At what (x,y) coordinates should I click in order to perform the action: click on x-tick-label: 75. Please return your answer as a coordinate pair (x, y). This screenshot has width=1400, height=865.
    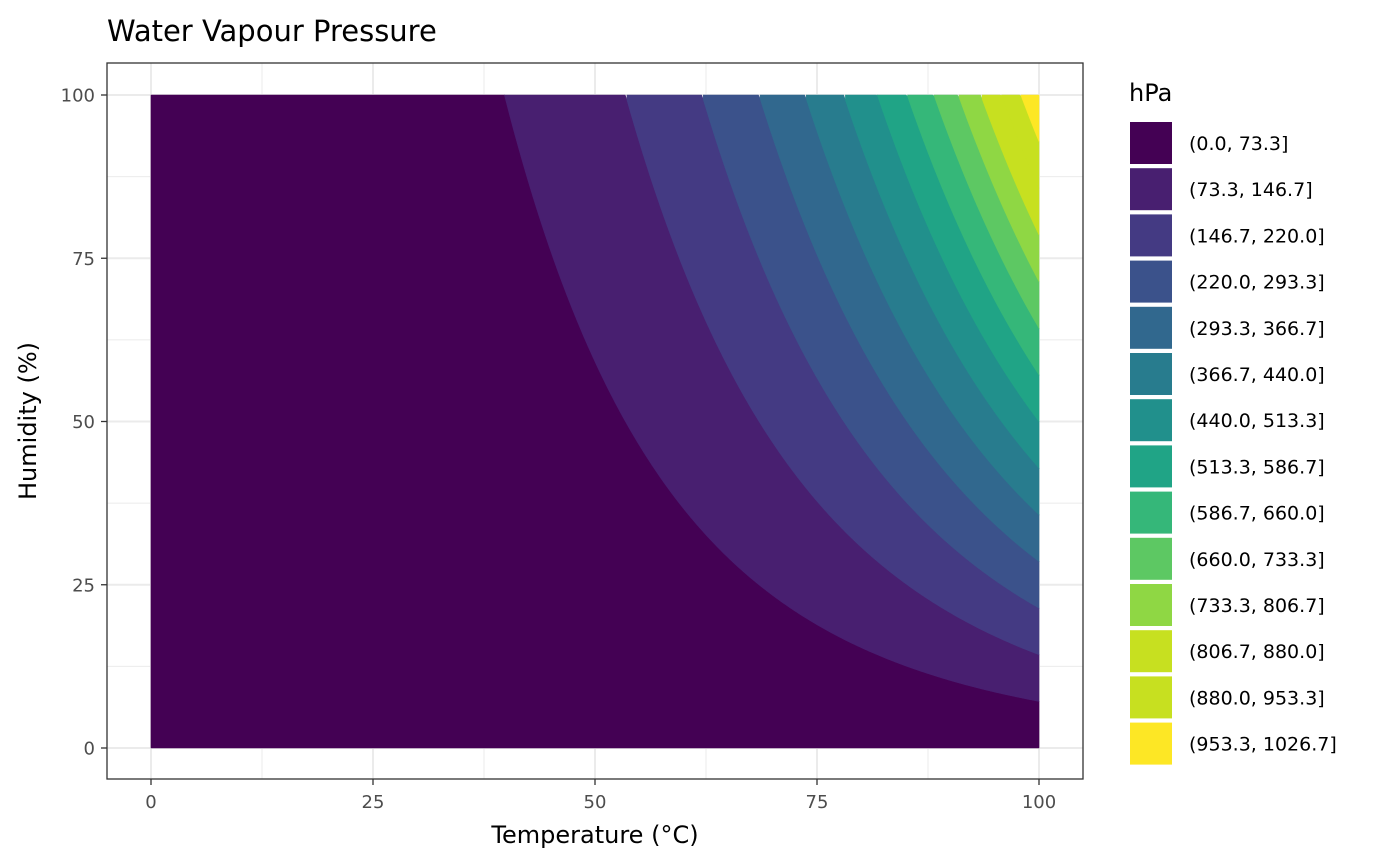
    Looking at the image, I should click on (817, 802).